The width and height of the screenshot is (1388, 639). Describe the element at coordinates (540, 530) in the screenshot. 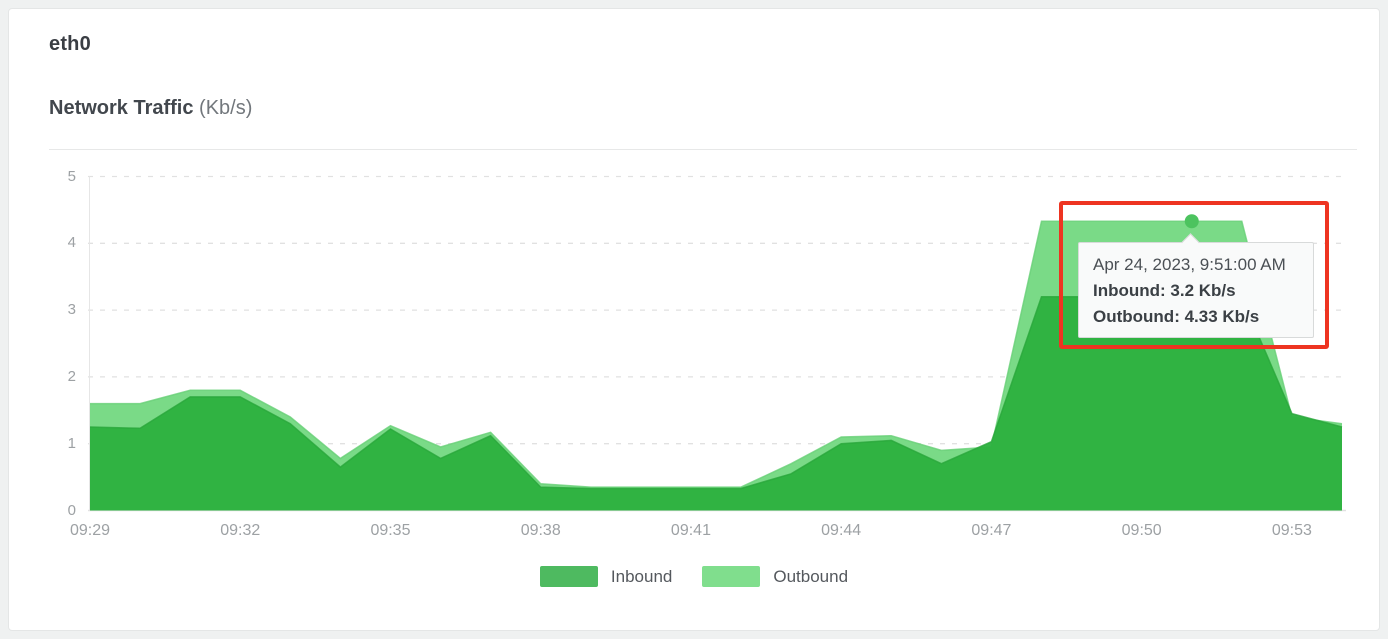

I see `x-axis-label-09-38: 09:38` at that location.